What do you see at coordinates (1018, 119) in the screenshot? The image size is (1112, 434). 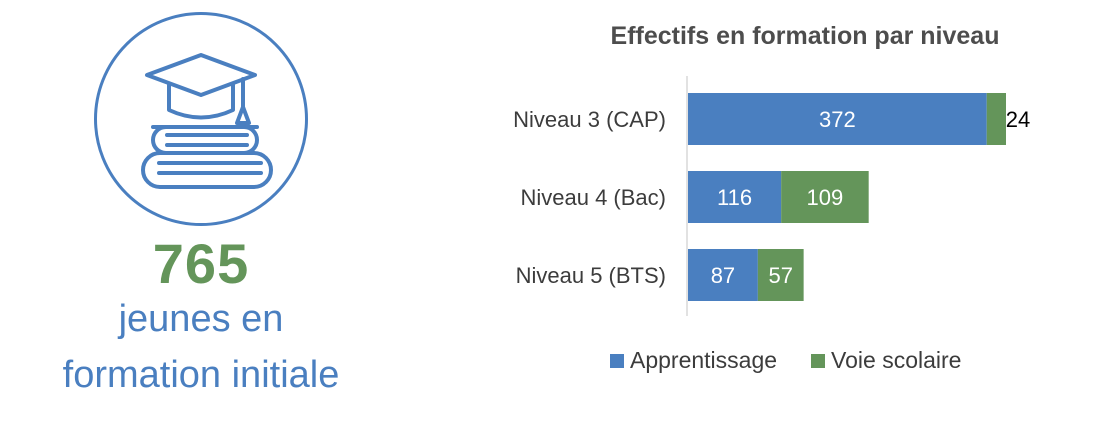 I see `data-label: 24` at bounding box center [1018, 119].